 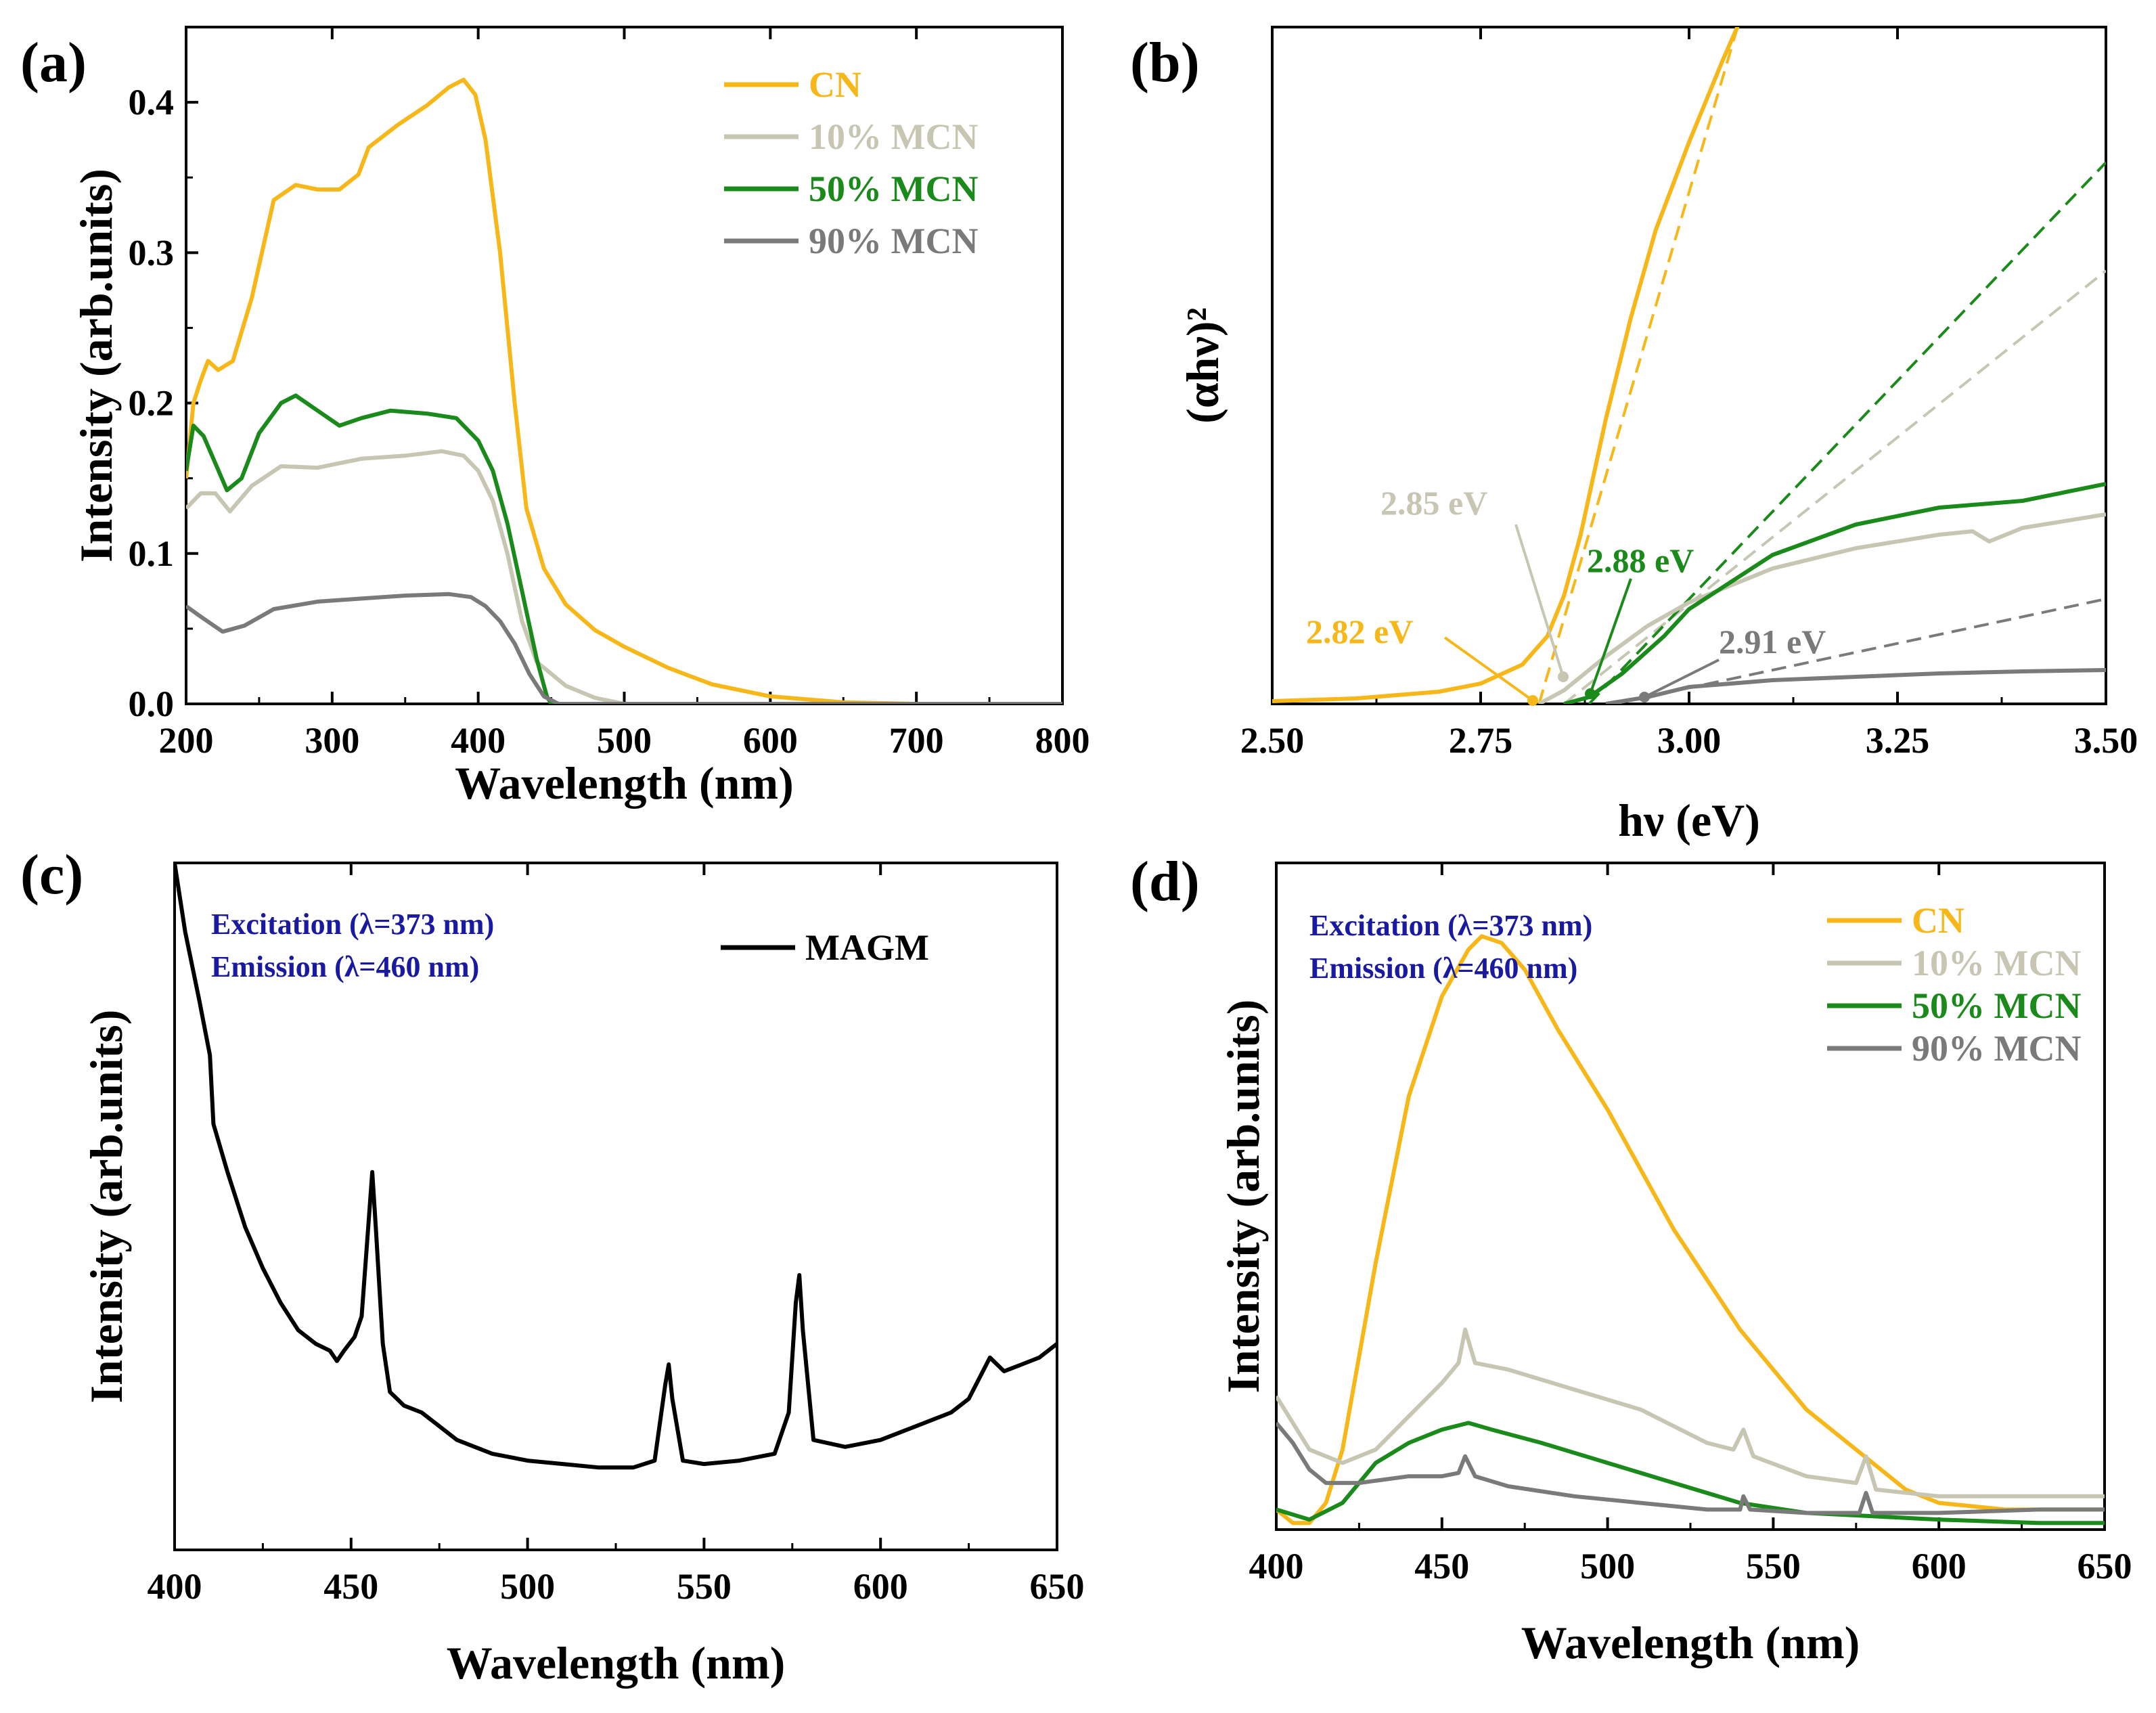 I want to click on x-tick-label-a: 700, so click(x=916, y=740).